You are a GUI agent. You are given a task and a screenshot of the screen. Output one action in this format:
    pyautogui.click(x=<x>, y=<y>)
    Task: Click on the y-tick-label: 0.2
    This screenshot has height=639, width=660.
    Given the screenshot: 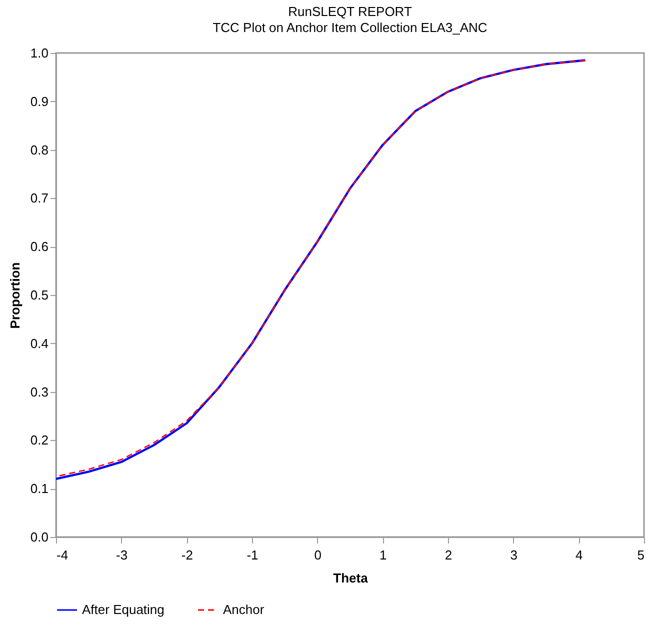 What is the action you would take?
    pyautogui.click(x=39, y=440)
    